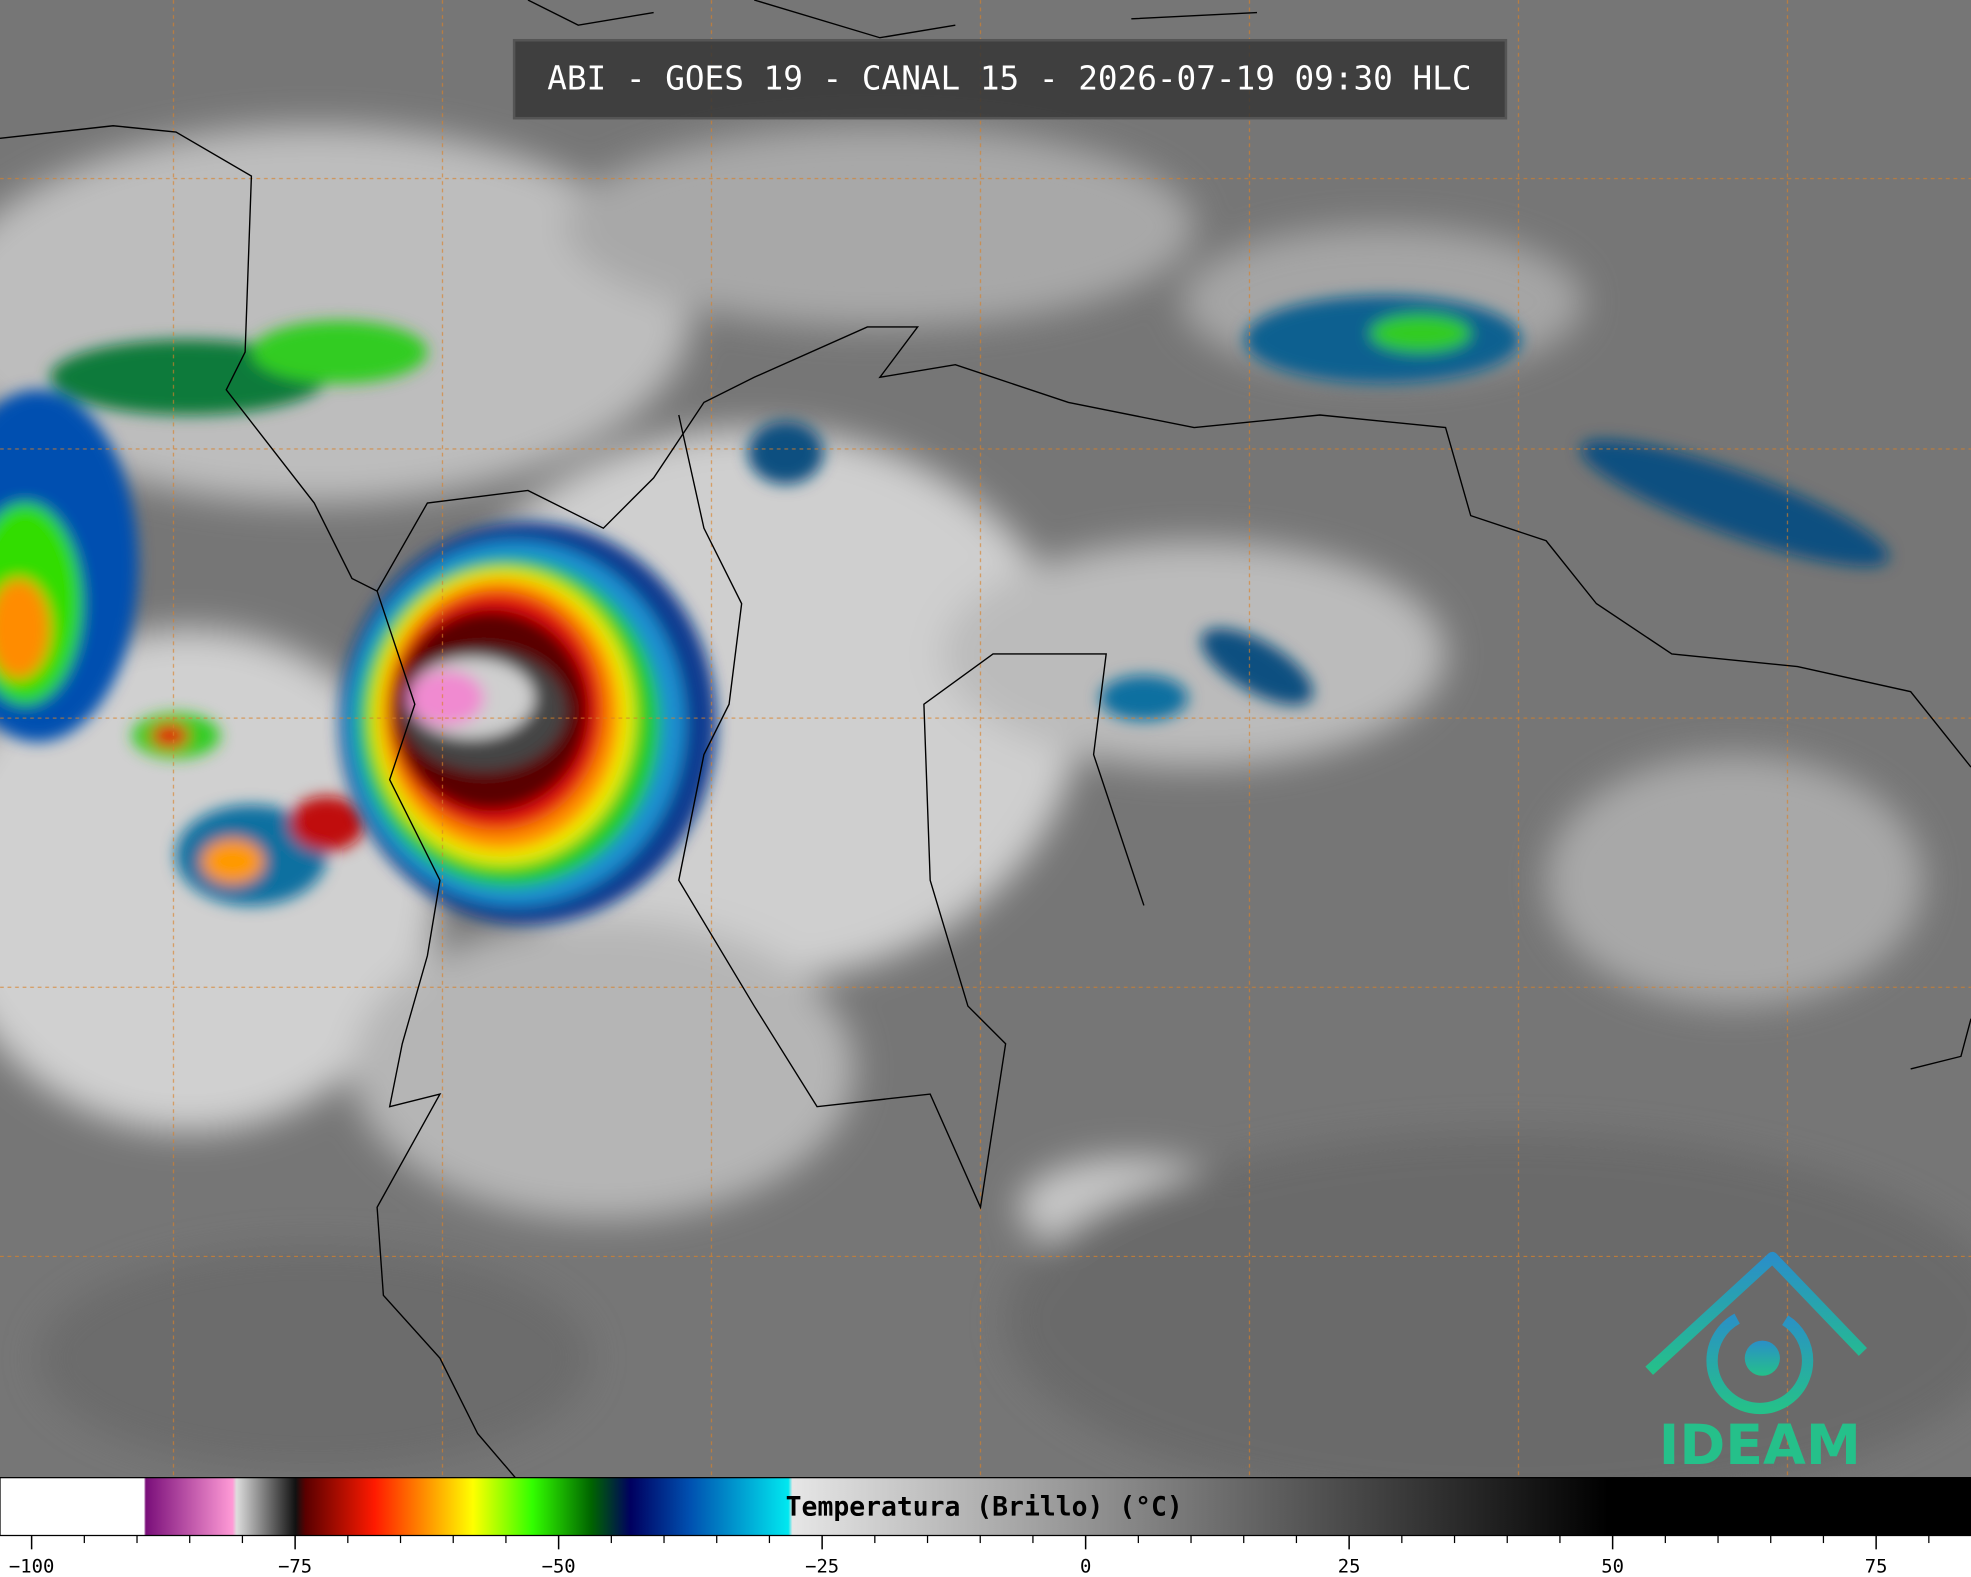 Image resolution: width=1971 pixels, height=1577 pixels. What do you see at coordinates (559, 1566) in the screenshot?
I see `colorbar-tick-label: −50` at bounding box center [559, 1566].